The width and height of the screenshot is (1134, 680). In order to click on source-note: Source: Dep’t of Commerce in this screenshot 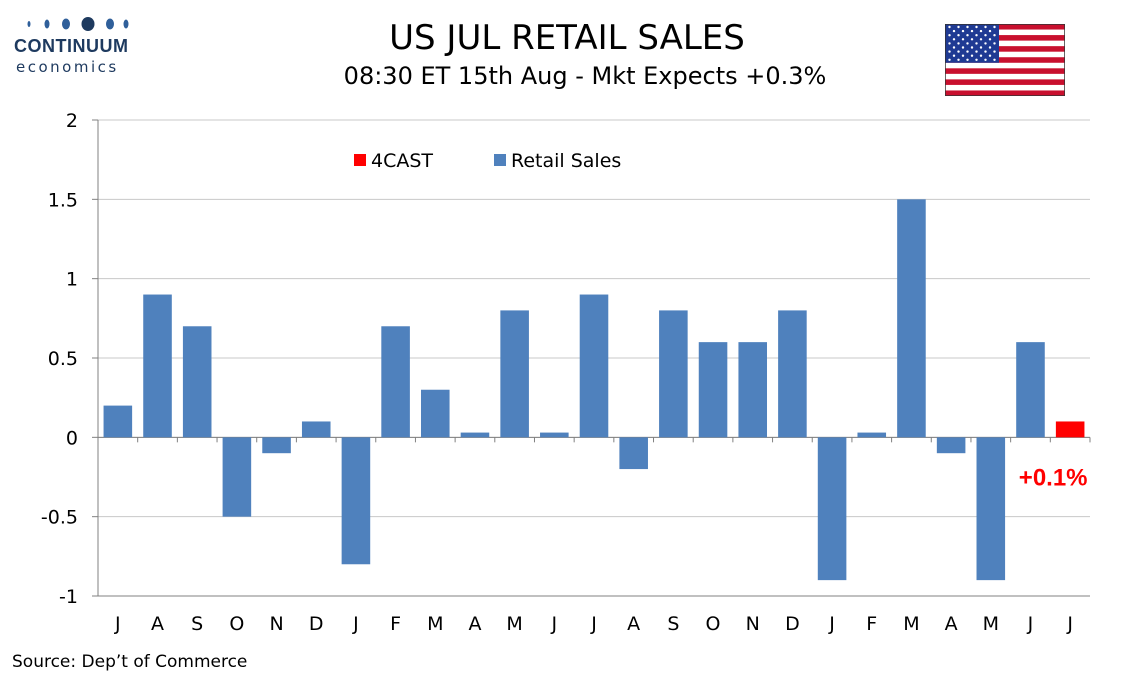, I will do `click(130, 662)`.